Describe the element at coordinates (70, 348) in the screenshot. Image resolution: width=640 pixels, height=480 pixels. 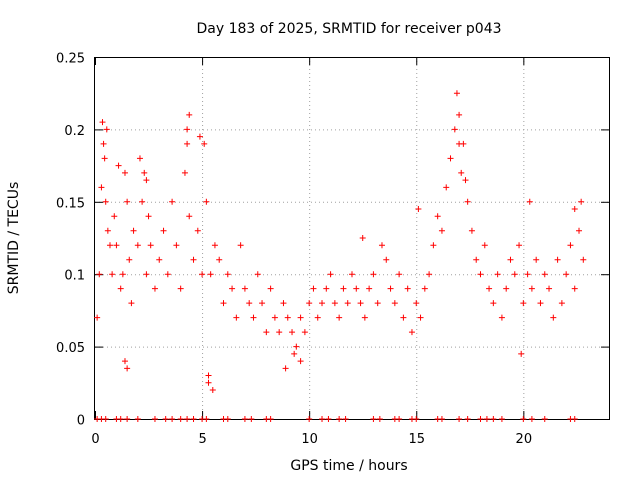
I see `y-tick-label: 0.05` at that location.